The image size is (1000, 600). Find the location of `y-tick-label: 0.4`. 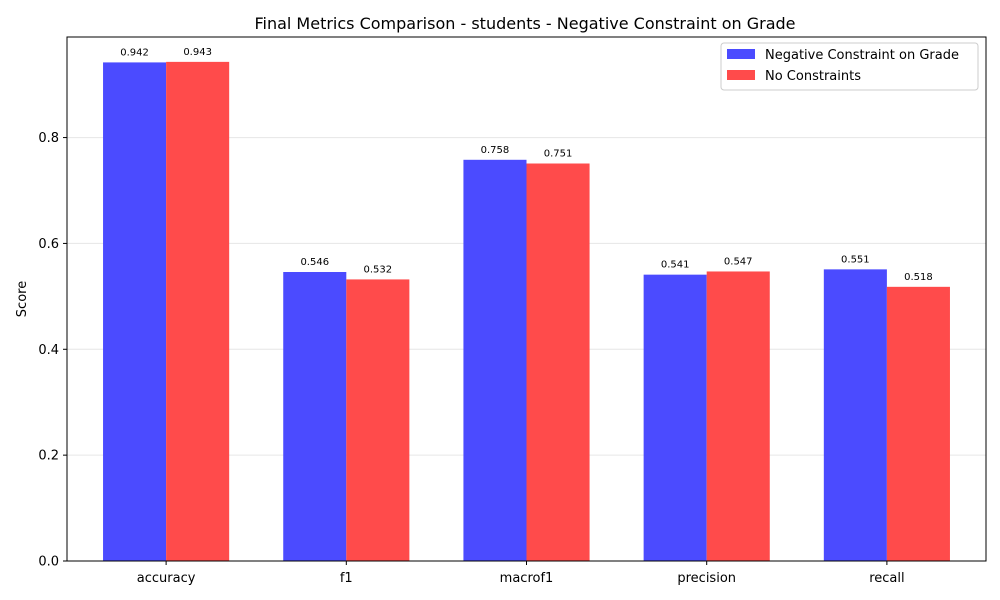

y-tick-label: 0.4 is located at coordinates (48, 350).